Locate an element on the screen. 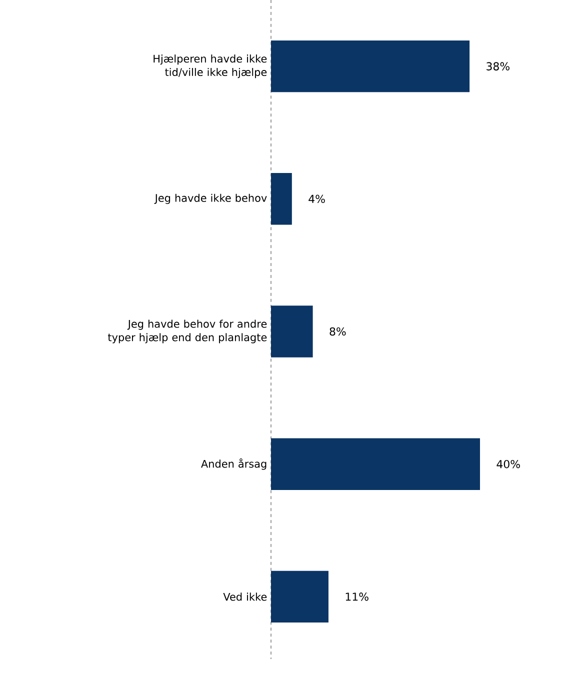  y-tick-label: Ved ikke is located at coordinates (245, 596).